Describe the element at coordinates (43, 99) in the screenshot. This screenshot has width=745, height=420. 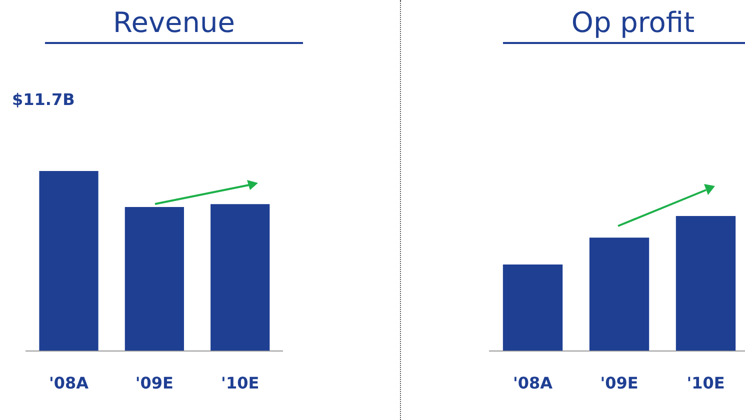
I see `text: $11.7B` at that location.